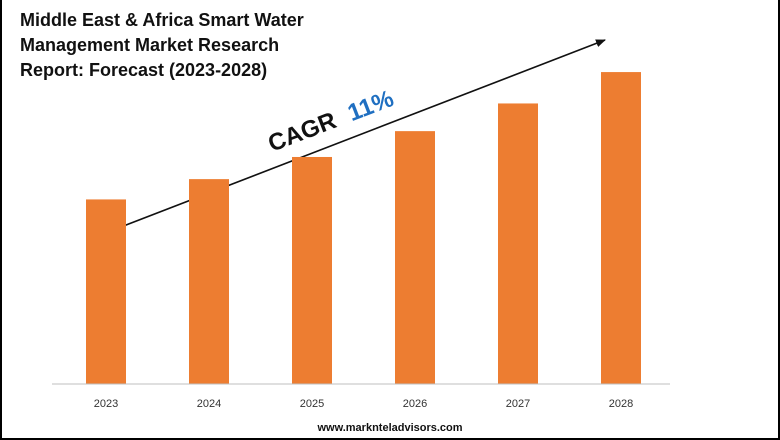  What do you see at coordinates (312, 270) in the screenshot?
I see `bar-2025` at bounding box center [312, 270].